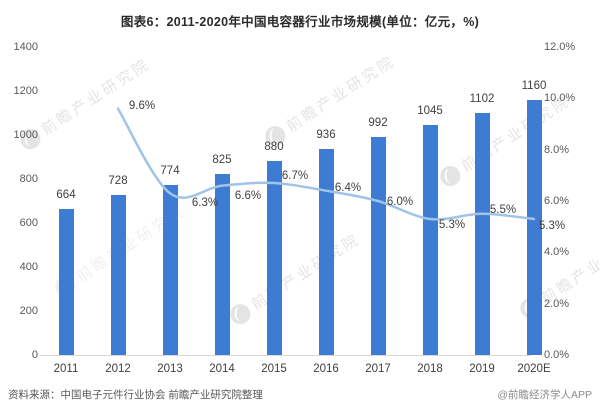 This screenshot has width=600, height=412. Describe the element at coordinates (557, 252) in the screenshot. I see `y2-axis-tick-label: 4.0%` at that location.